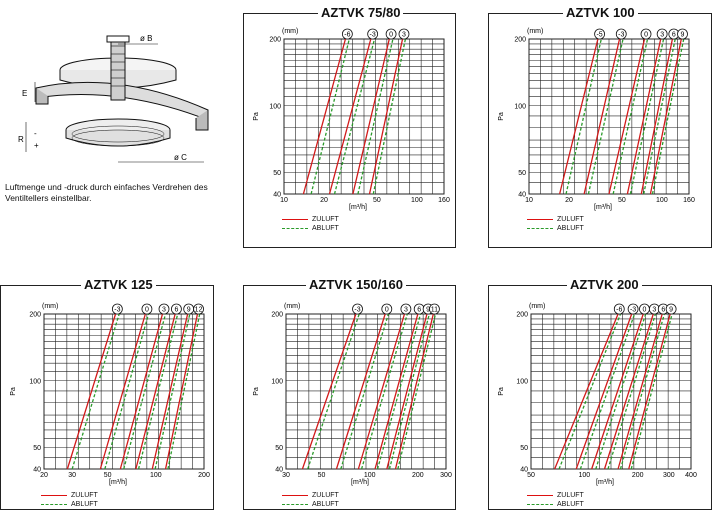 This screenshot has width=712, height=511. I want to click on setting-label: 12, so click(199, 310).